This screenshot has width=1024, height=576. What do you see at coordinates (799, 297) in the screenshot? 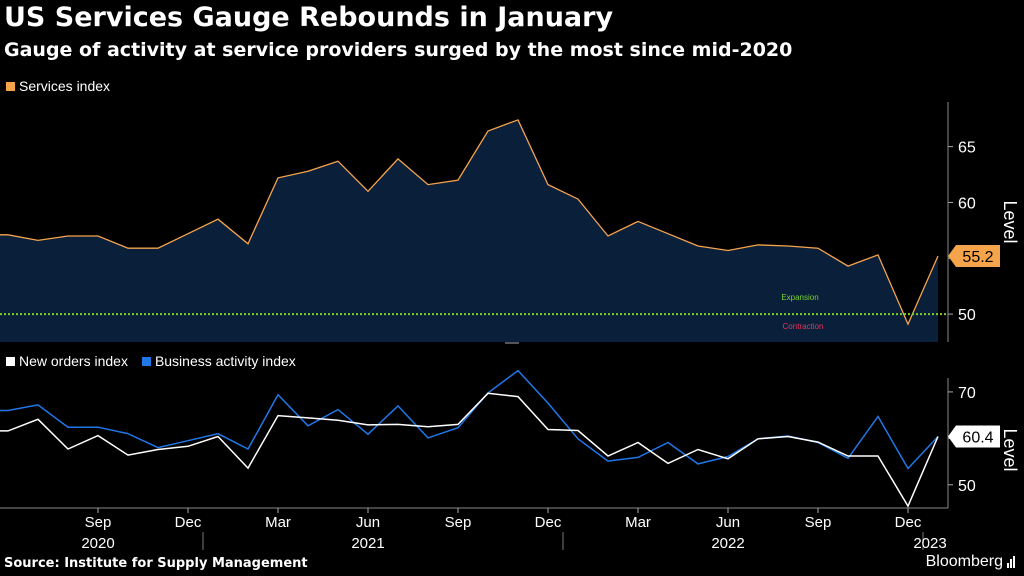
I see `expansion-label: Expansion` at bounding box center [799, 297].